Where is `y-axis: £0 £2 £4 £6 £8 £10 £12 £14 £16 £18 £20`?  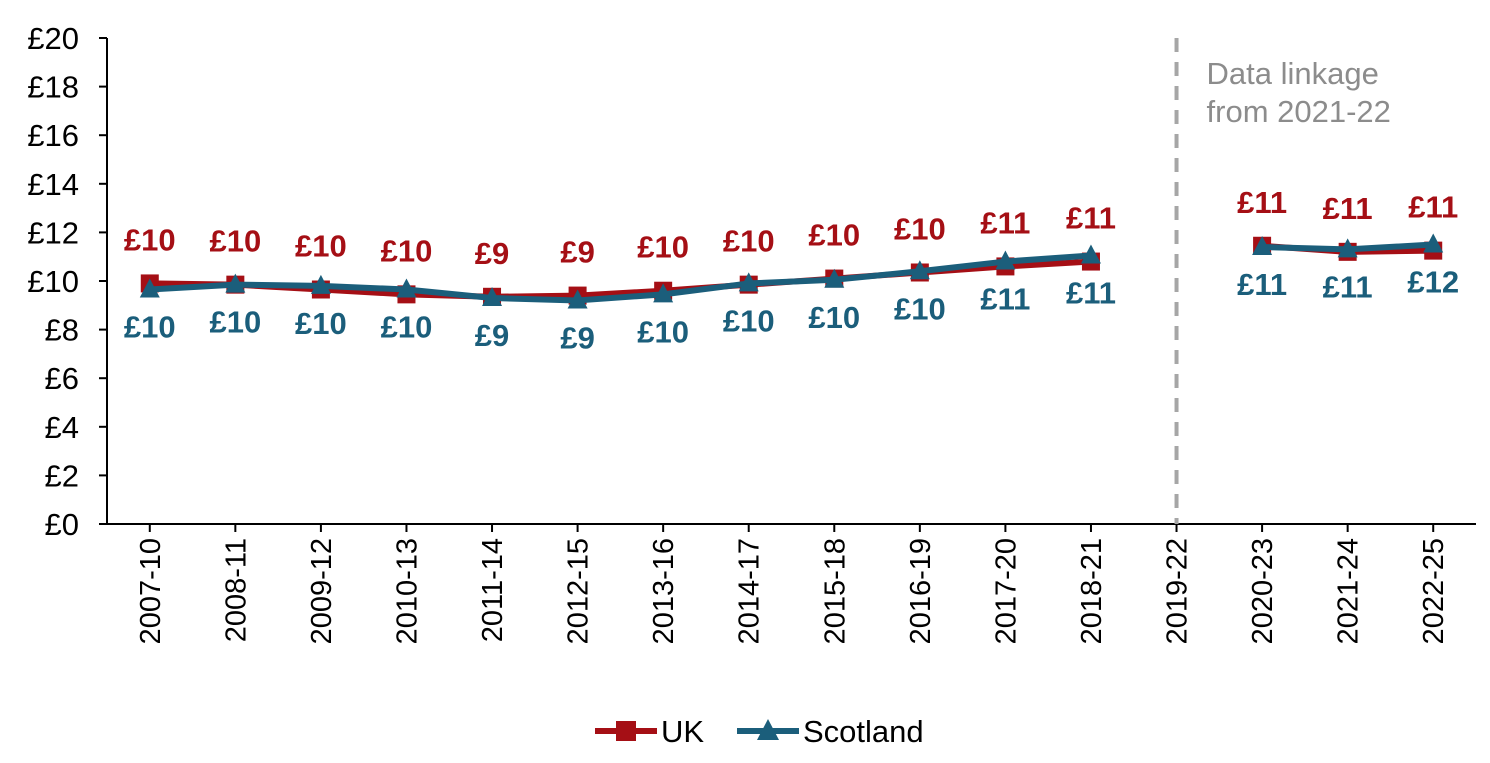 y-axis: £0 £2 £4 £6 £8 £10 £12 £14 £16 £18 £20 is located at coordinates (67, 281).